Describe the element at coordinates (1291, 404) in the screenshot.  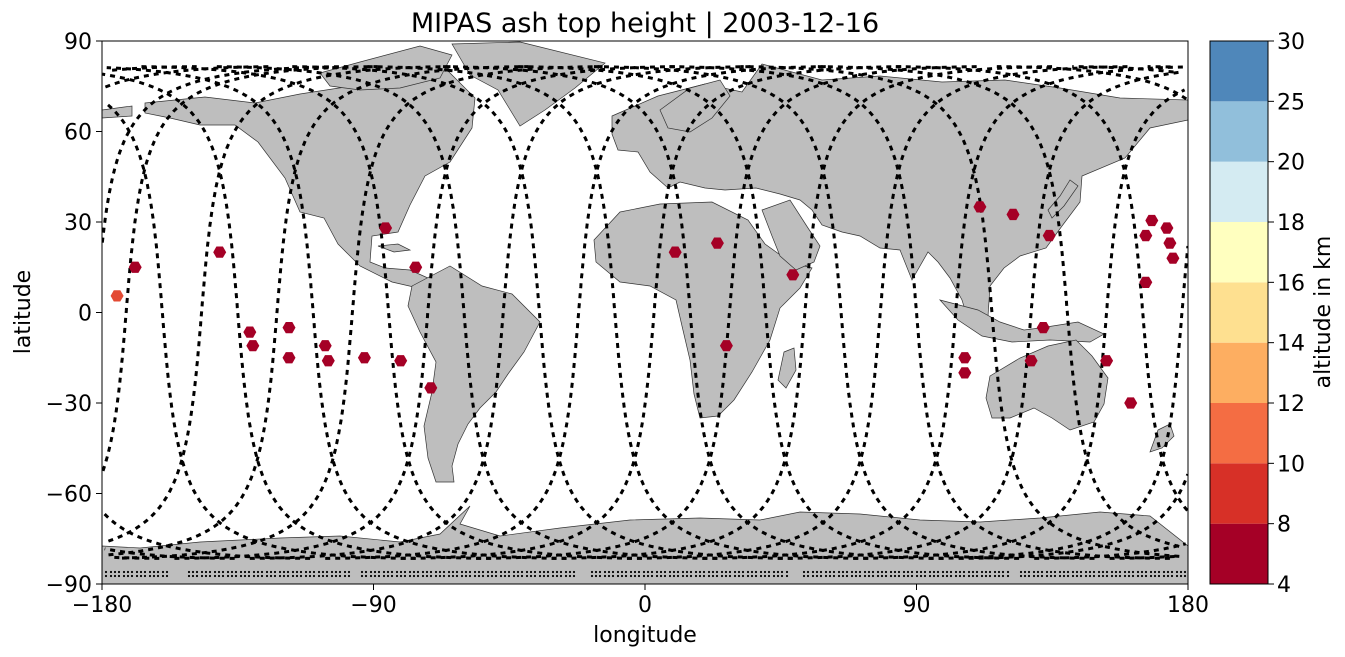
I see `colorbar-tick-label: 12` at that location.